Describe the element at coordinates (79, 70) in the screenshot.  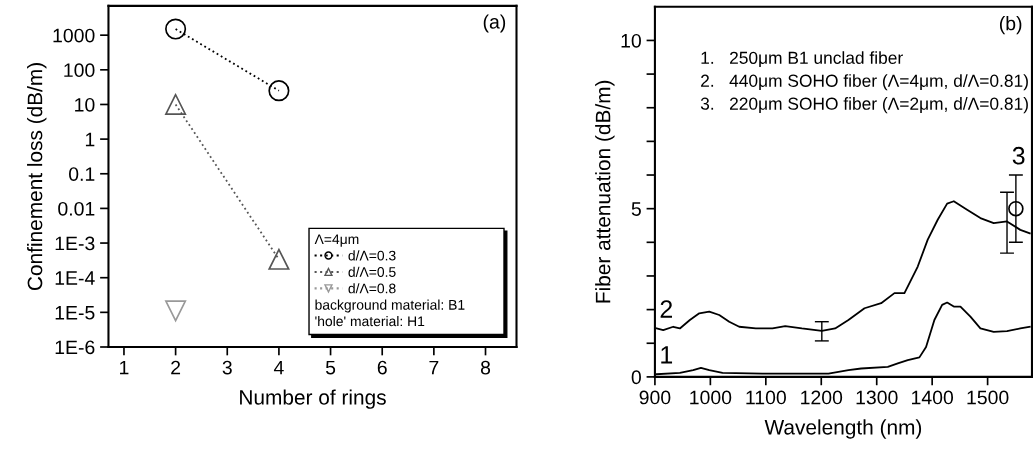
I see `y-tick-label: 100` at that location.